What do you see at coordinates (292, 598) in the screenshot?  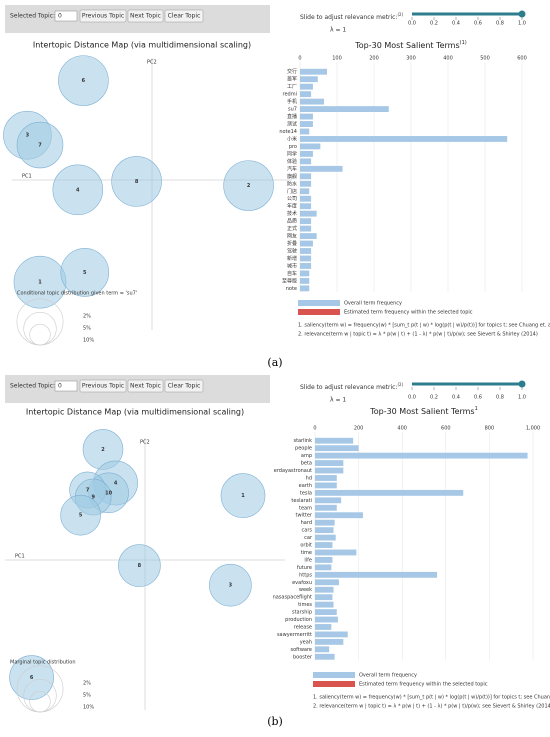 I see `term-label: nasaspaceflight` at bounding box center [292, 598].